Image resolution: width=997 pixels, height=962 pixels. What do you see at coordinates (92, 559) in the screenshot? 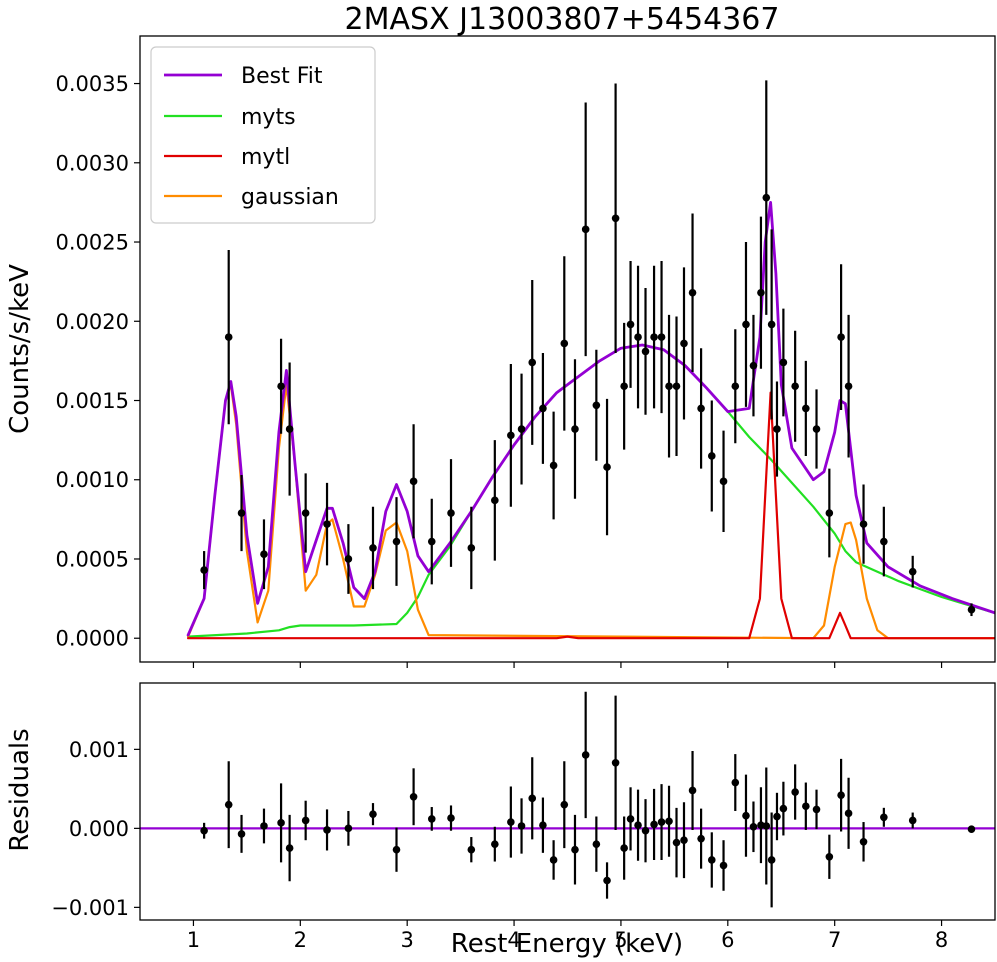
I see `spectrum-y-tick-label: 0.0005` at bounding box center [92, 559].